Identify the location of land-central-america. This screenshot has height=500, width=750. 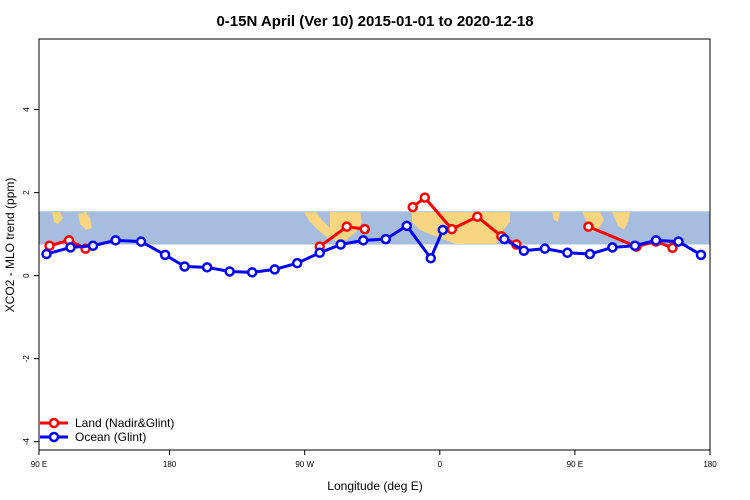
(319, 225).